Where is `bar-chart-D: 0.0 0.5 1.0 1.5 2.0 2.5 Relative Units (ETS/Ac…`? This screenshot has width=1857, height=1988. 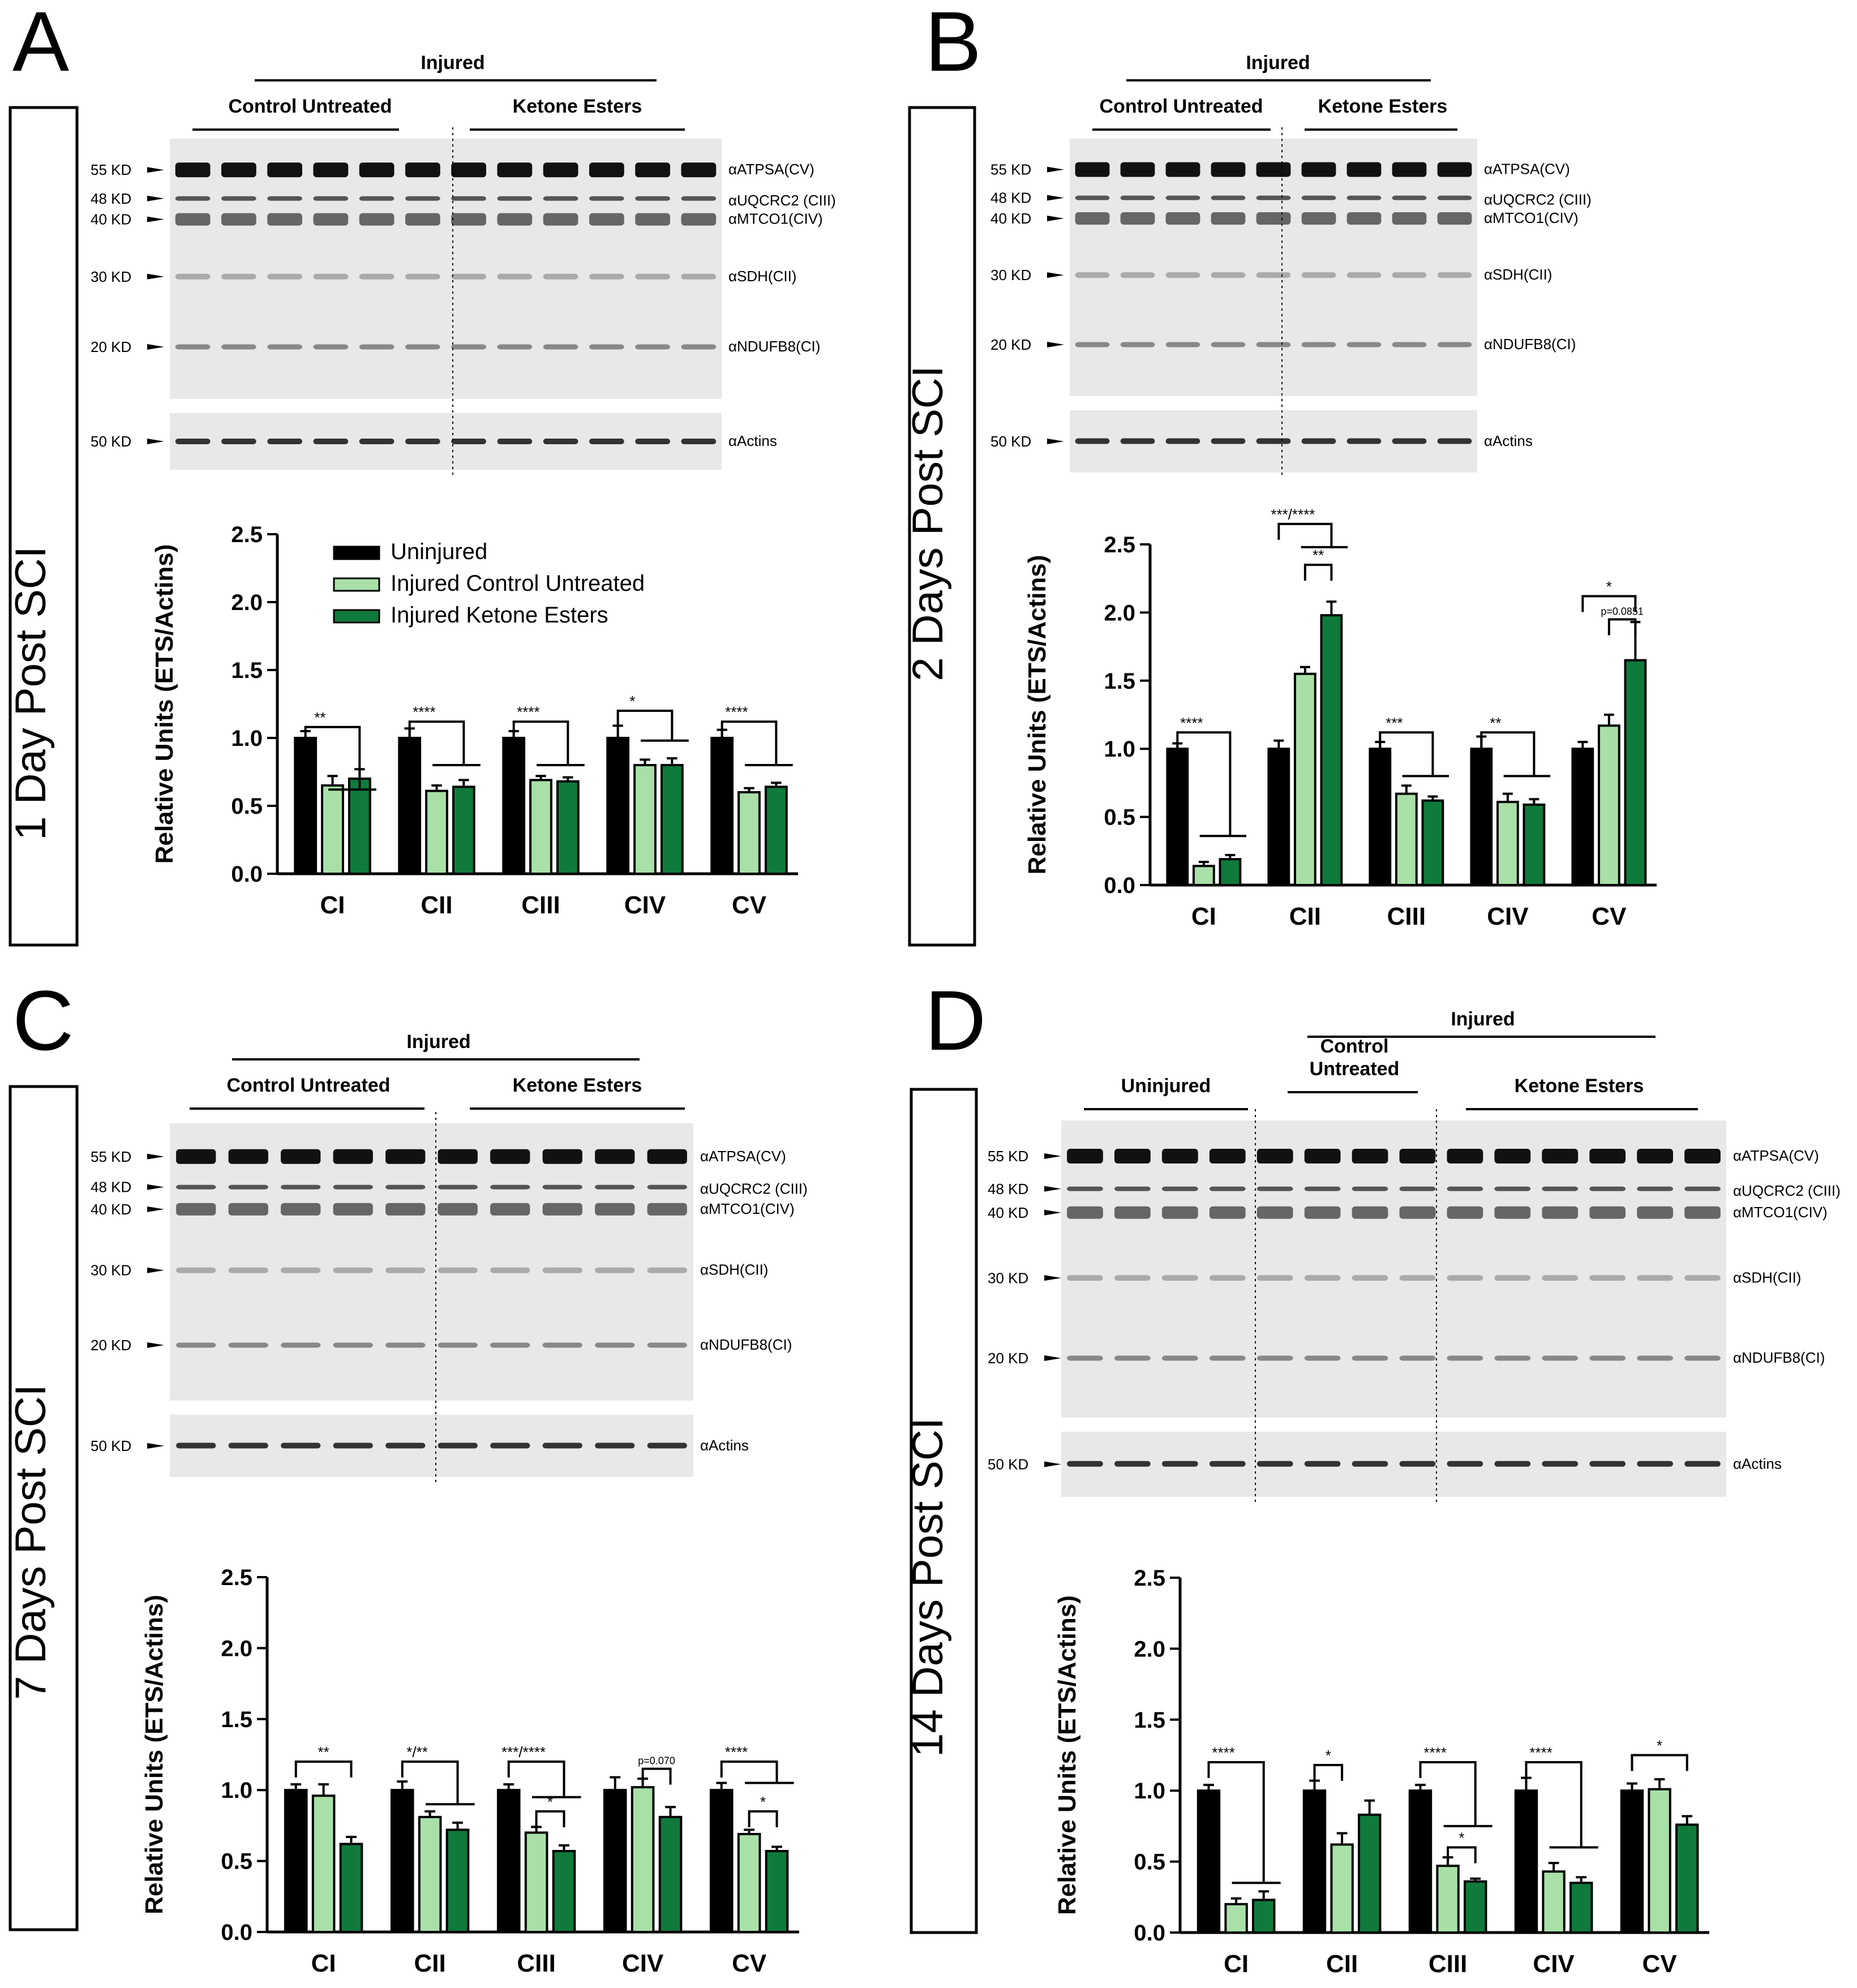
bar-chart-D: 0.0 0.5 1.0 1.5 2.0 2.5 Relative Units (ETS/Ac… is located at coordinates (1381, 1772).